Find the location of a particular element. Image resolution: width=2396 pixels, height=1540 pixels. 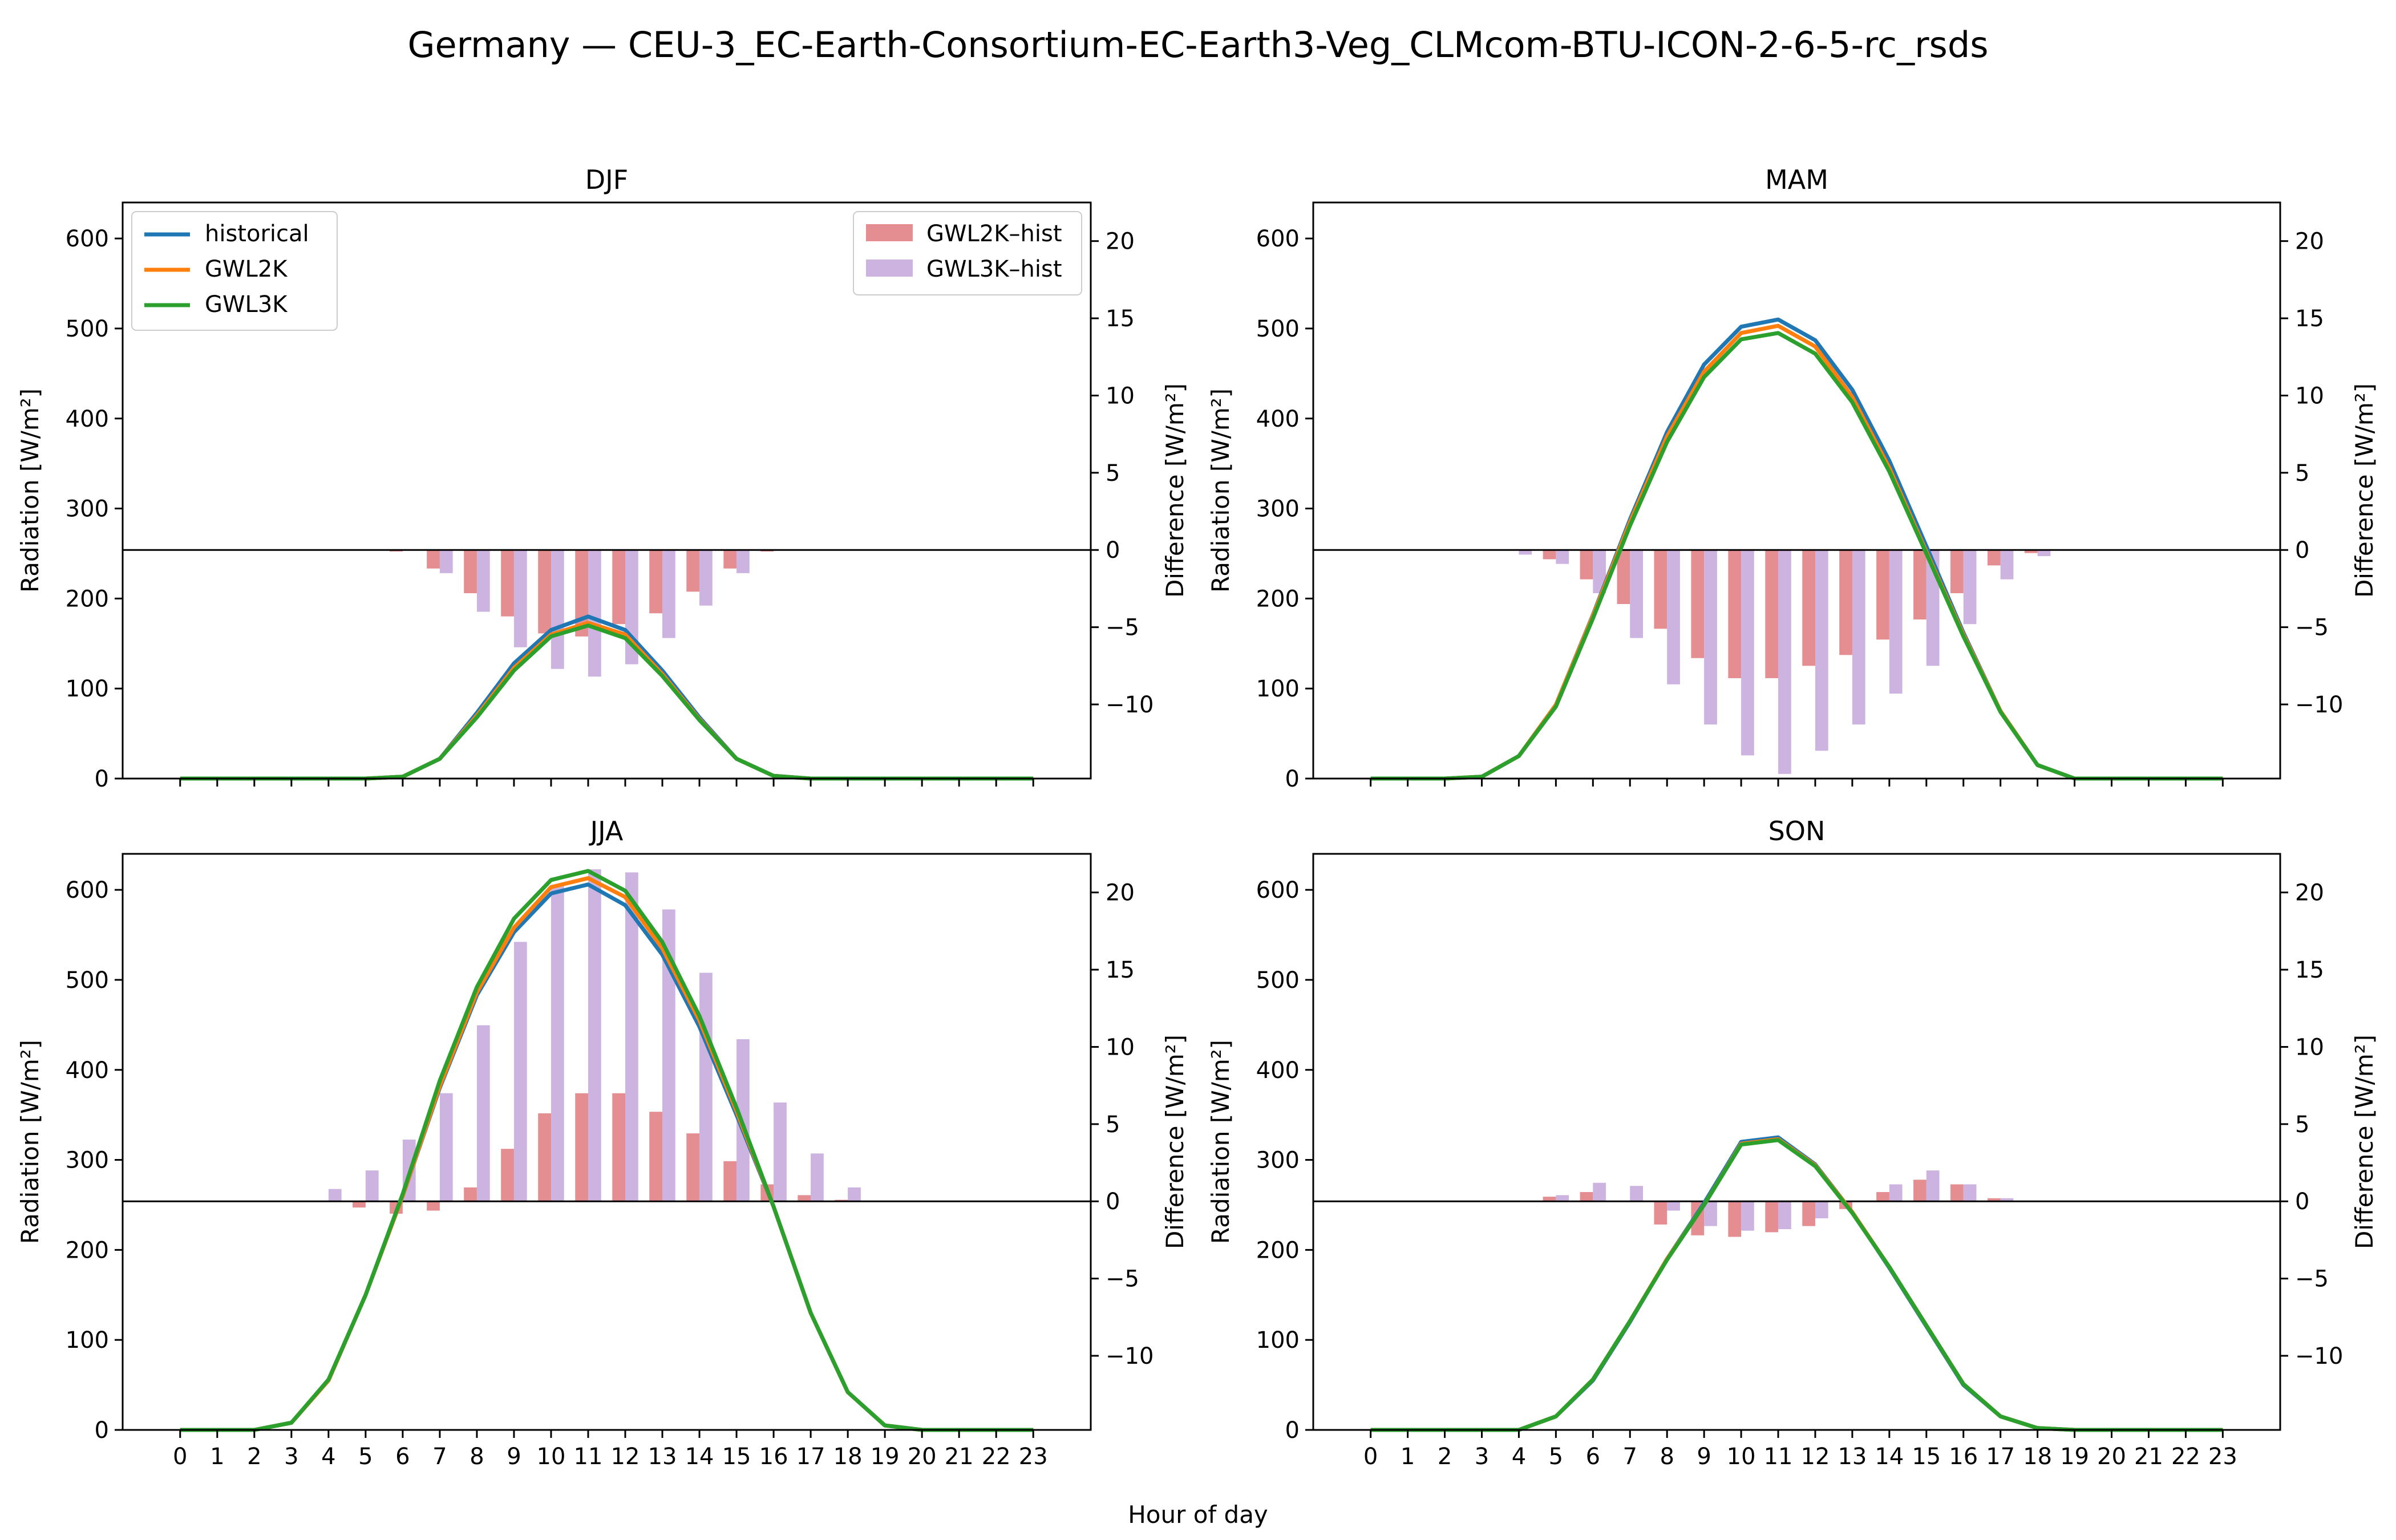

legend-bars: GWL2K–hist GWL3K–hist is located at coordinates (967, 253).